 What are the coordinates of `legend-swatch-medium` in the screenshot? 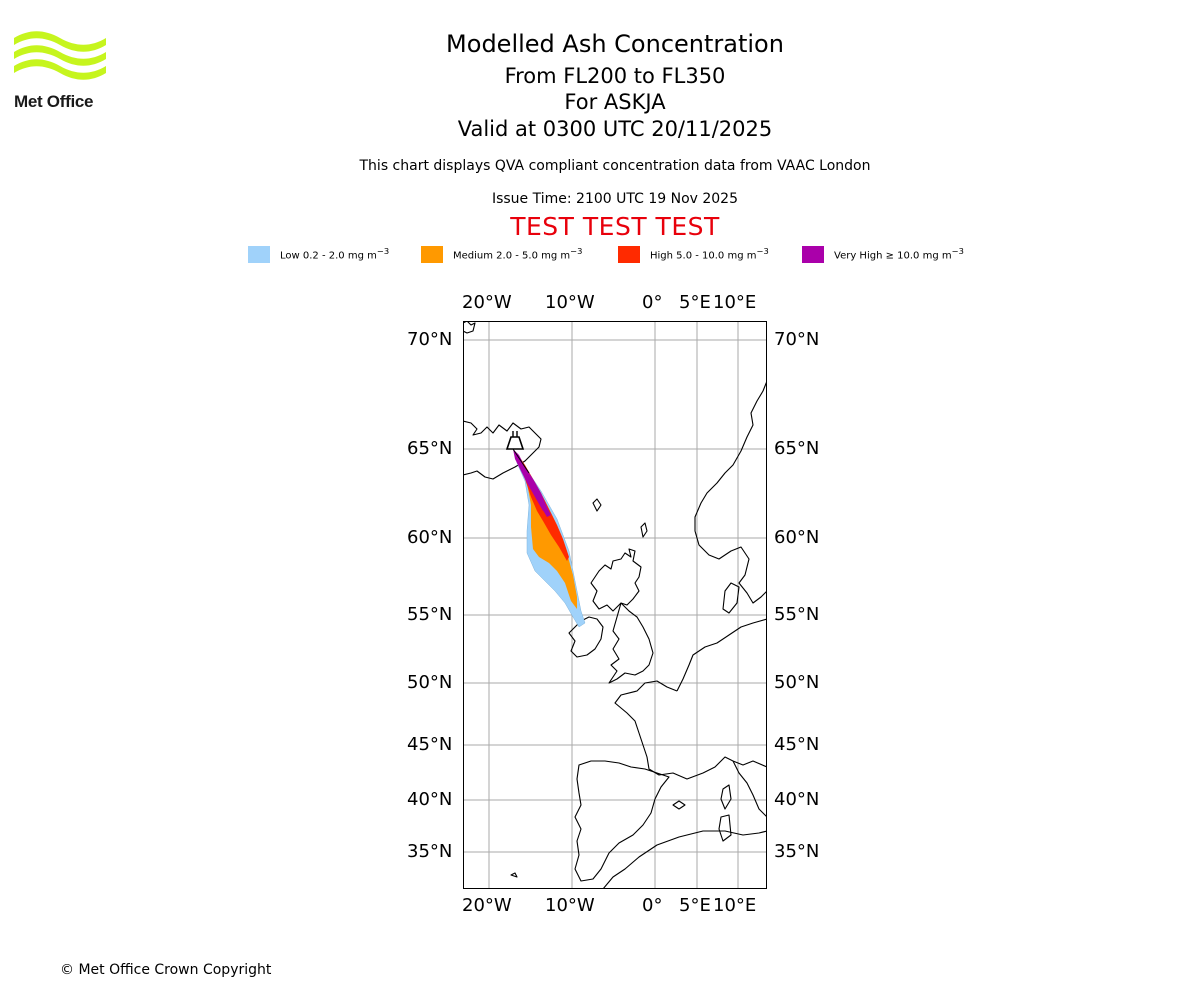 It's located at (432, 254).